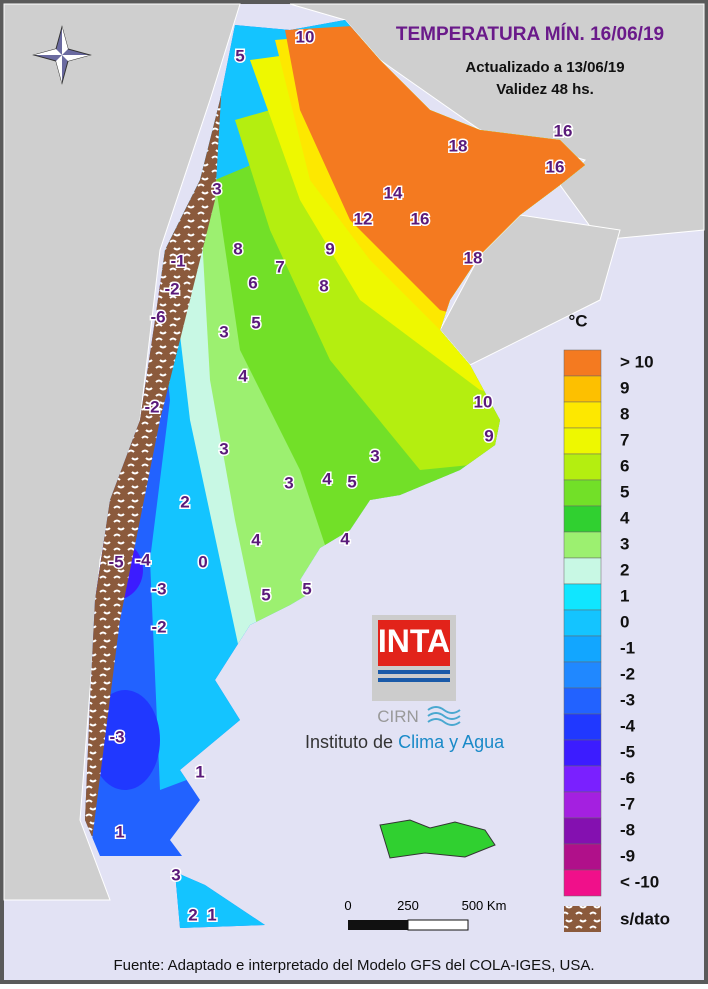 The width and height of the screenshot is (708, 989). What do you see at coordinates (627, 803) in the screenshot?
I see `legend-label: -7` at bounding box center [627, 803].